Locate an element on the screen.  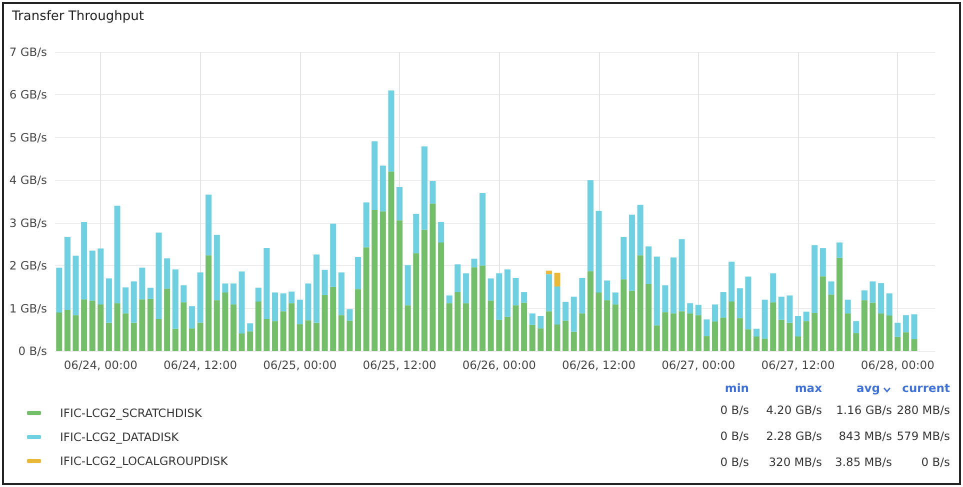
text: current is located at coordinates (926, 388).